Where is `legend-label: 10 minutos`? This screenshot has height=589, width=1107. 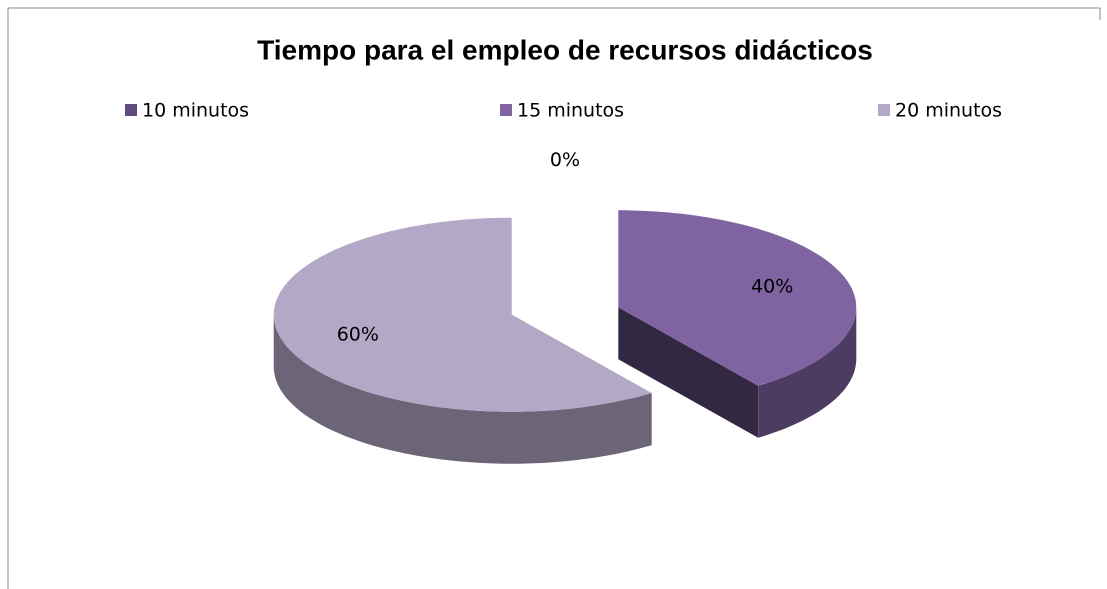 legend-label: 10 minutos is located at coordinates (195, 111).